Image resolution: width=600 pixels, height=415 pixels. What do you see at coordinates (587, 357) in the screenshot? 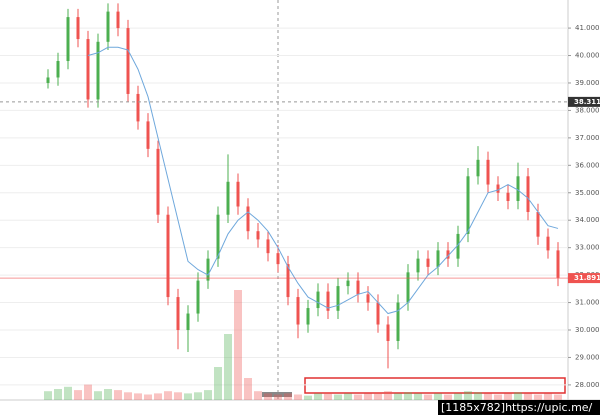
I see `y-tick-label: 29.000` at bounding box center [587, 357].